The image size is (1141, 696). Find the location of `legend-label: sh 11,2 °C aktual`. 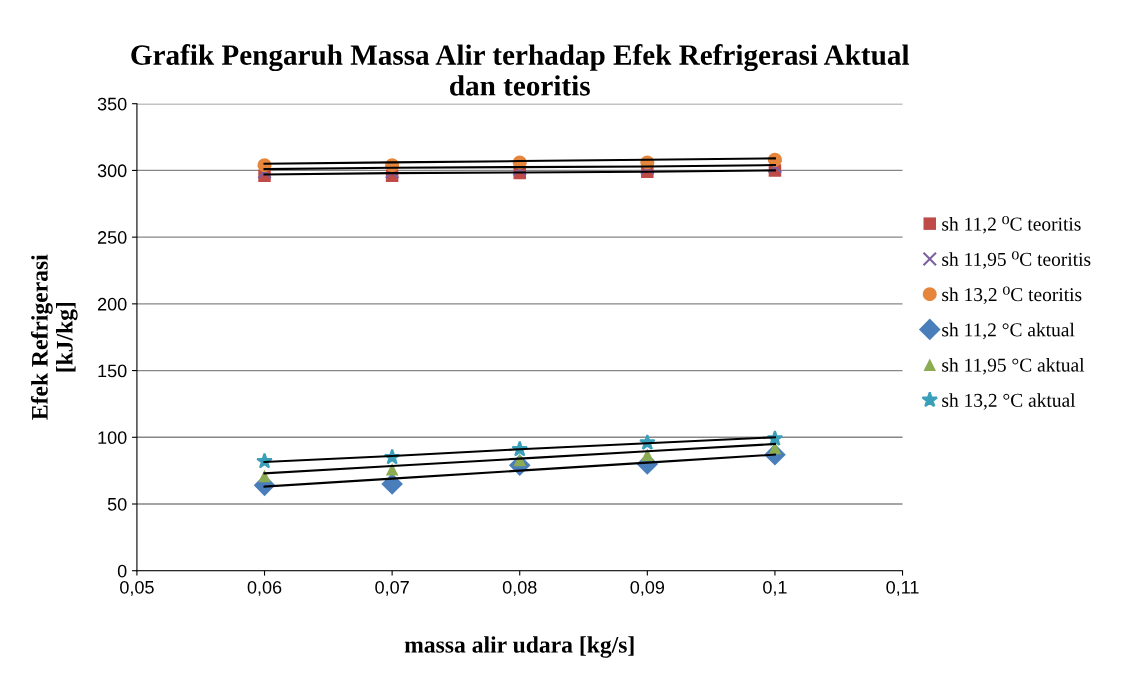

legend-label: sh 11,2 °C aktual is located at coordinates (1008, 331).